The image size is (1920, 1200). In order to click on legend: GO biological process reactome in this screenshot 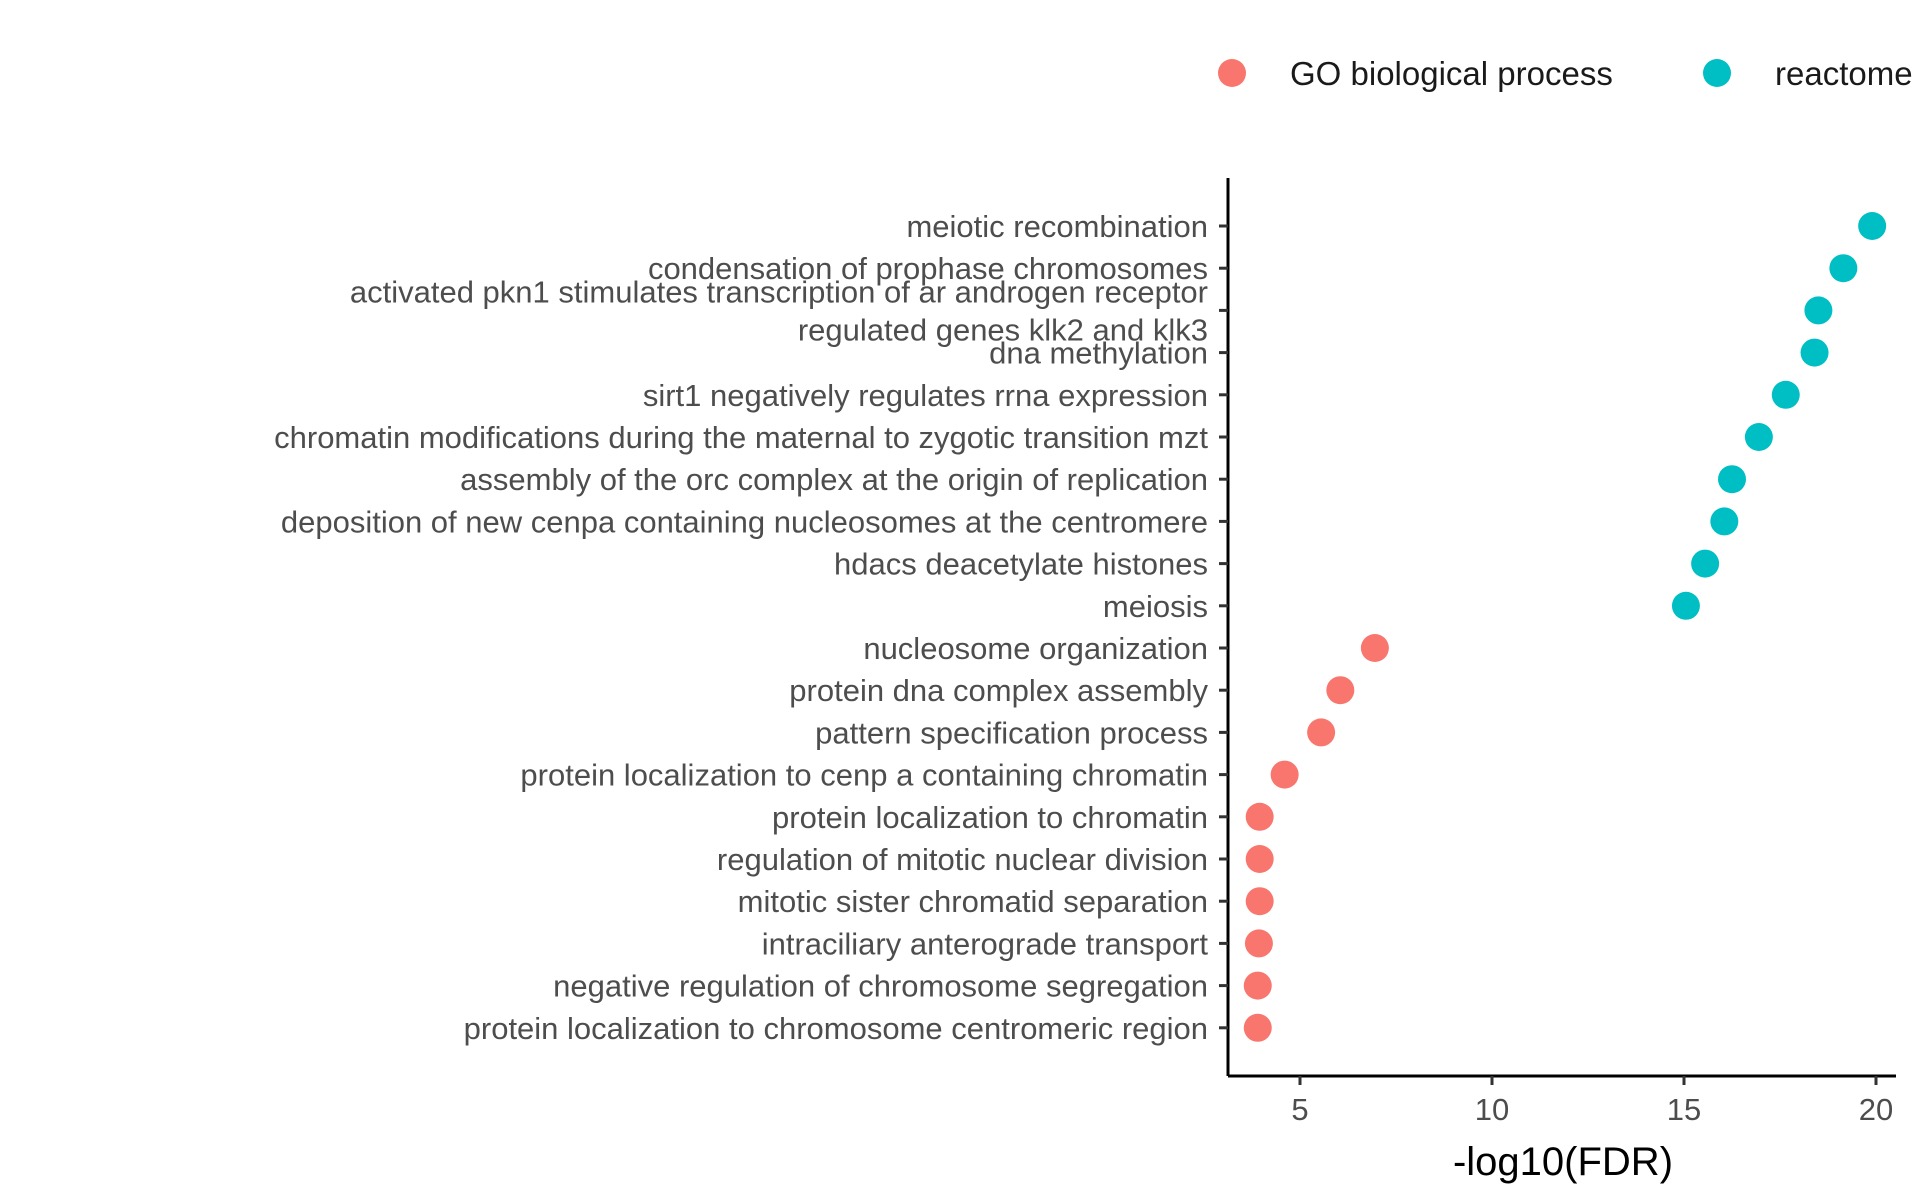, I will do `click(1565, 73)`.